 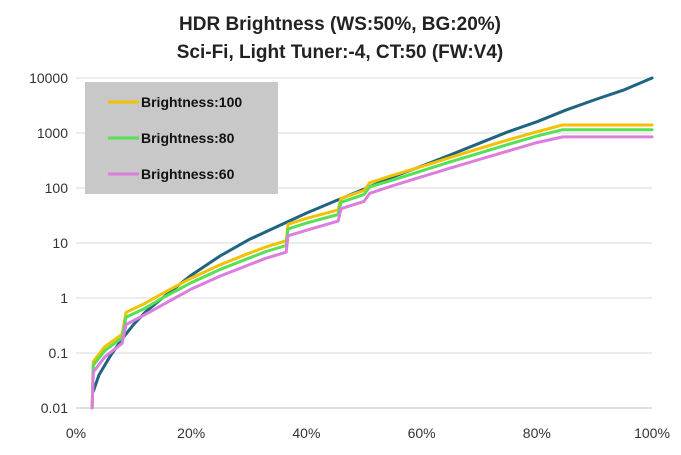 I want to click on y-tick-label: 10, so click(x=60, y=243).